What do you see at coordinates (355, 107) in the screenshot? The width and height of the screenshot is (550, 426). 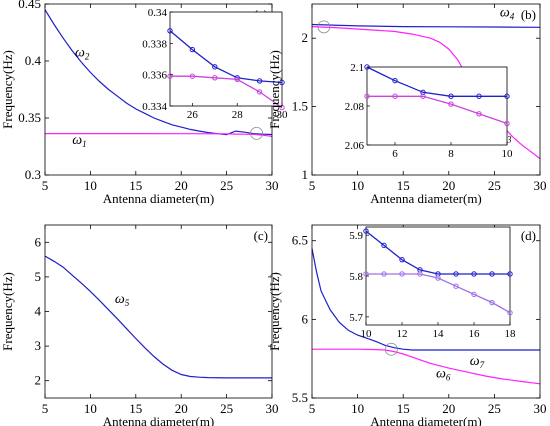 I see `inset-y-tick-label: 2.08` at bounding box center [355, 107].